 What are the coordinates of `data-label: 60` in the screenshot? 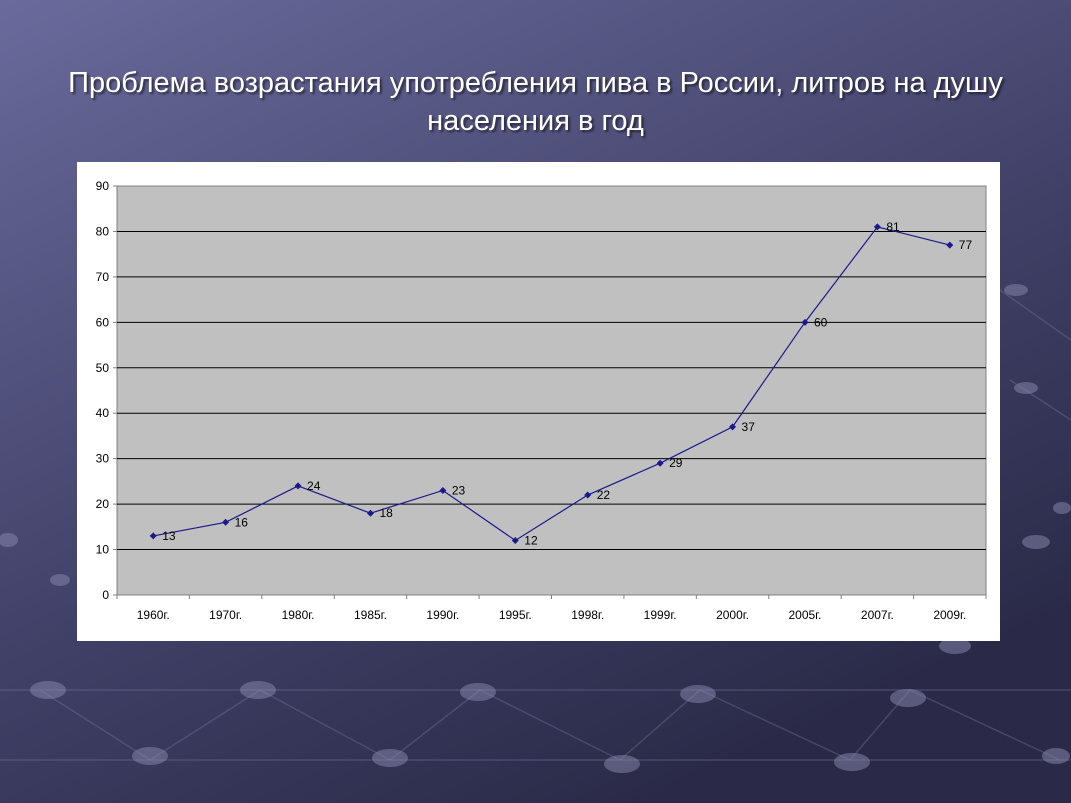 It's located at (821, 322).